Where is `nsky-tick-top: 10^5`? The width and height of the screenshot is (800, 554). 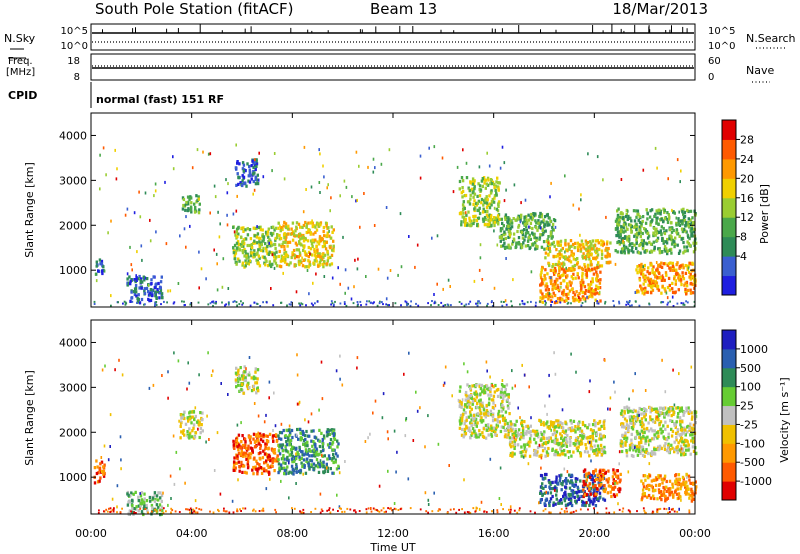 nsky-tick-top: 10^5 is located at coordinates (74, 31).